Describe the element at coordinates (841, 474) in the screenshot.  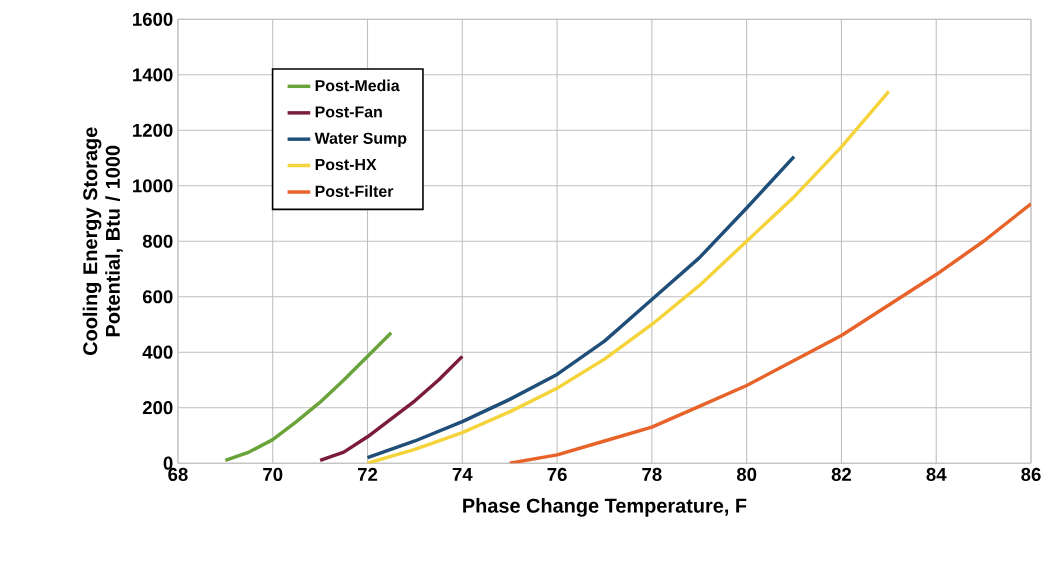
I see `x-tick-label: 82` at that location.